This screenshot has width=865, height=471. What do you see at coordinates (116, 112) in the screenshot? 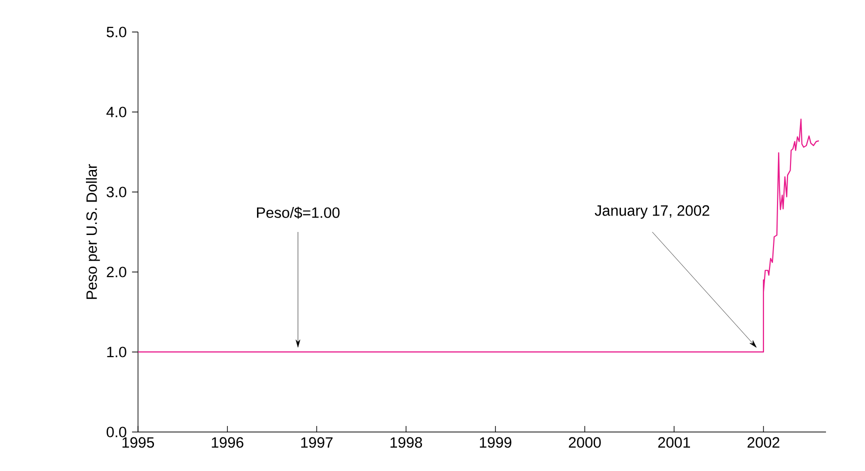
I see `y-tick-label: 4.0` at bounding box center [116, 112].